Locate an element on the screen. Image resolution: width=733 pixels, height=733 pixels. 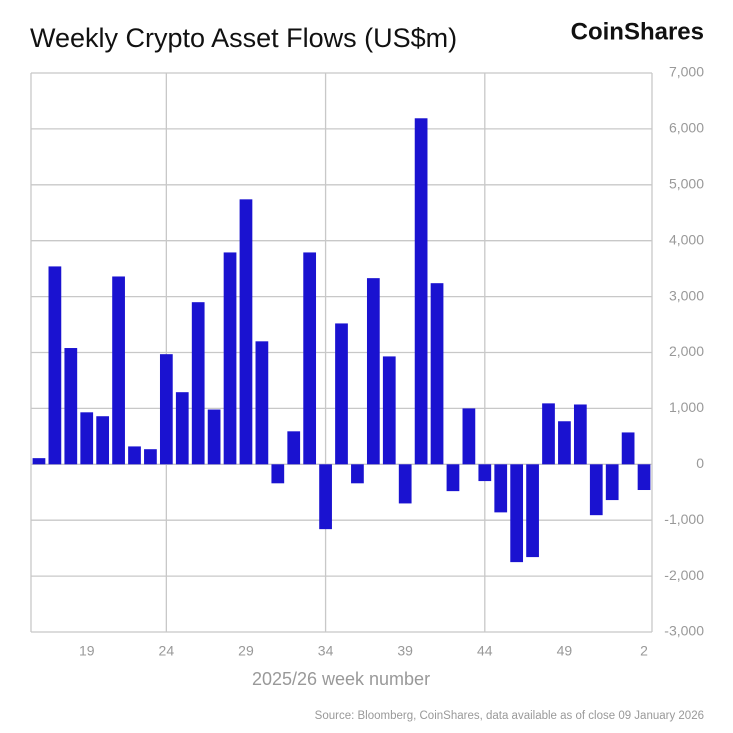
y-tick-label: 0 is located at coordinates (700, 463).